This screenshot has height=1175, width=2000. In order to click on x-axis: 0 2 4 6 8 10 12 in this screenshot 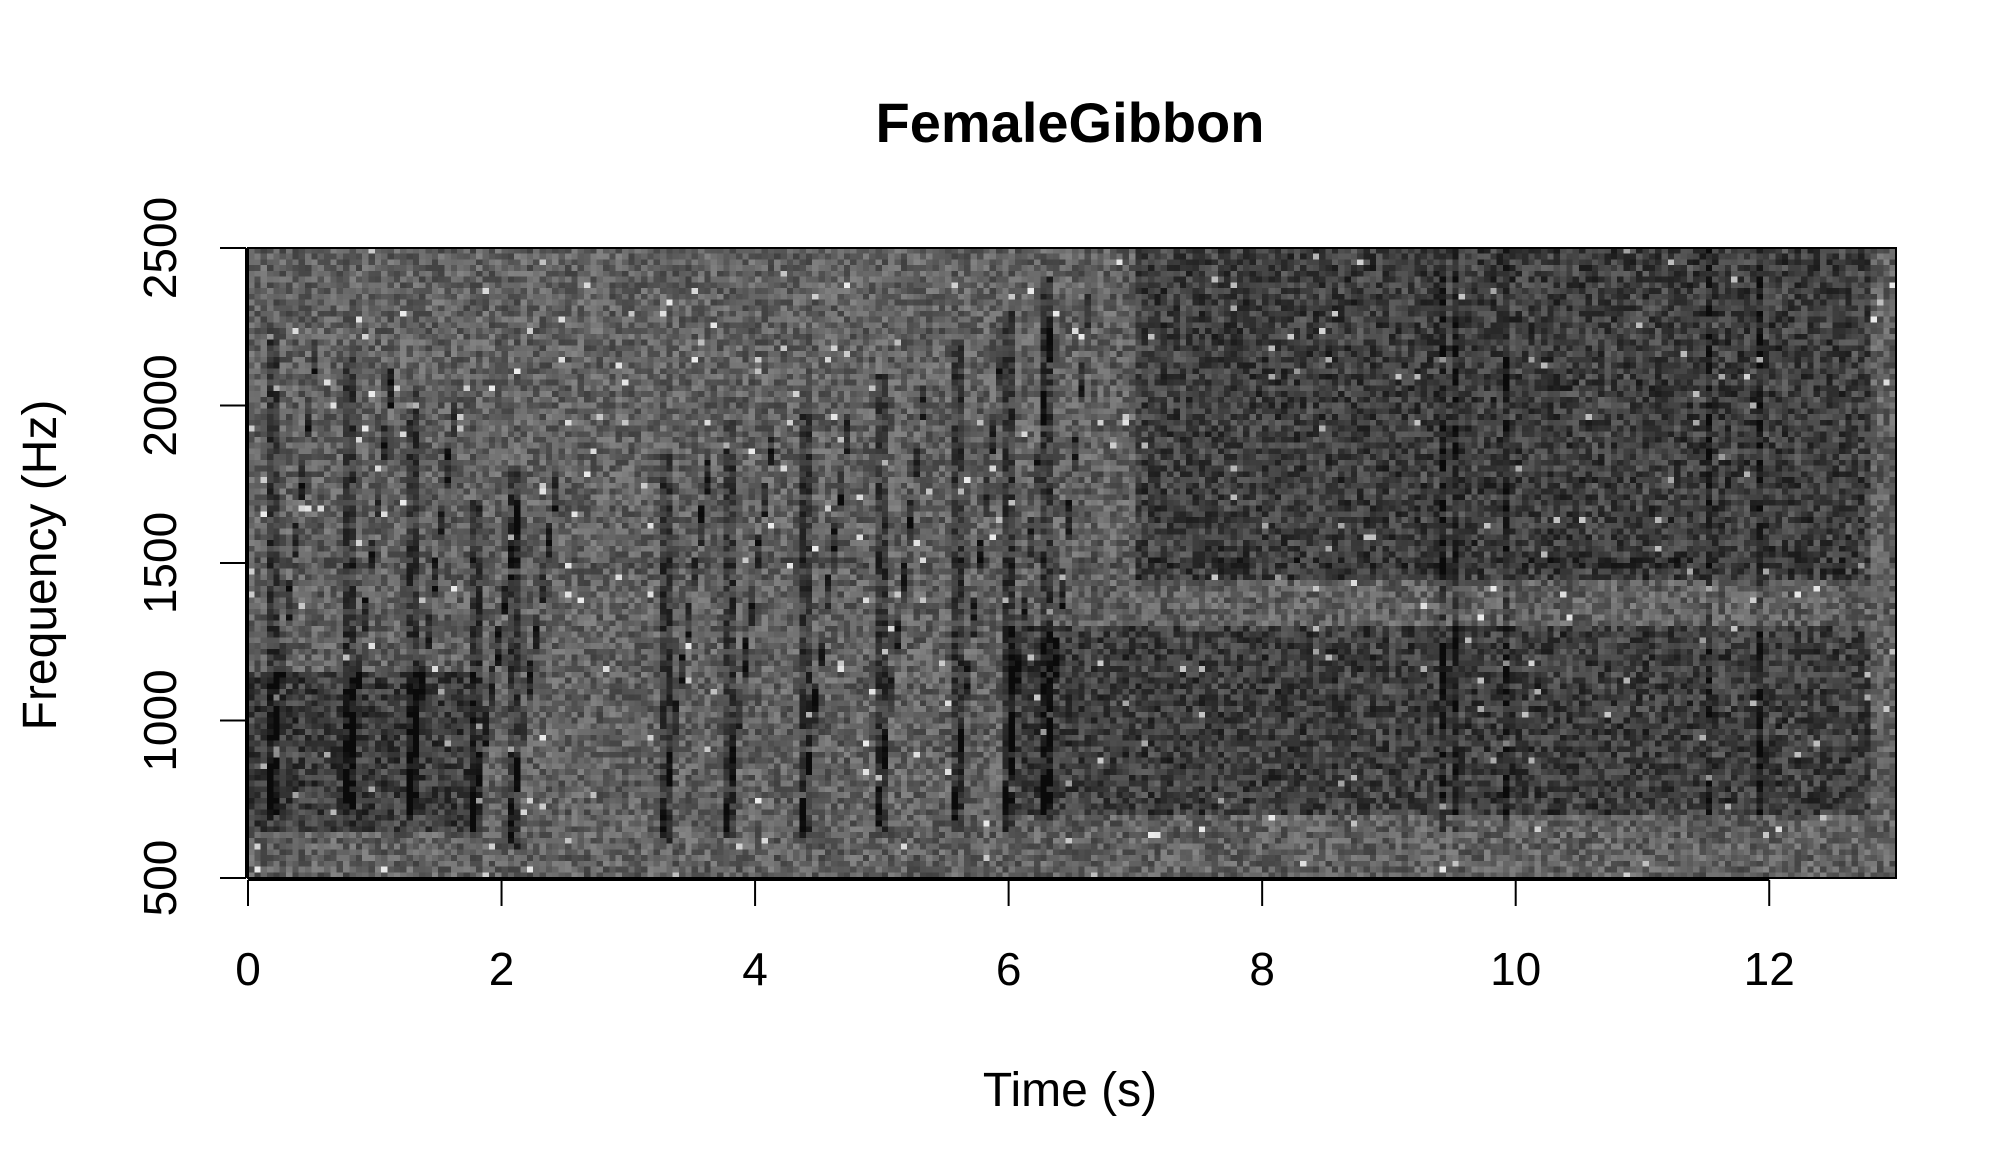, I will do `click(1015, 937)`.